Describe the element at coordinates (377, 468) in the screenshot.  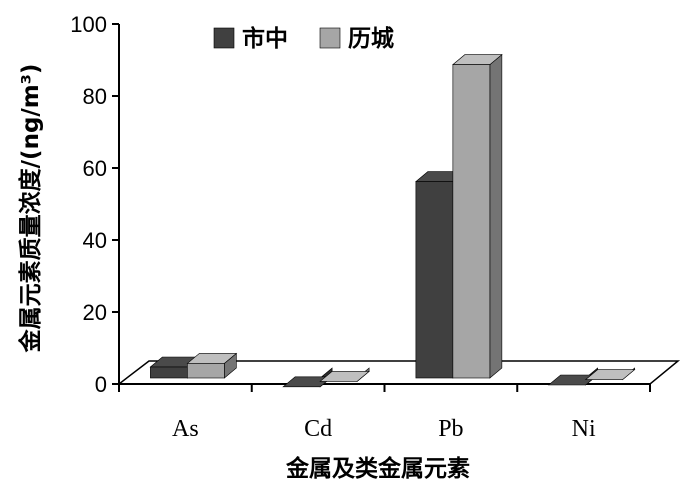
I see `x-axis-title: 金属及类金属元素` at that location.